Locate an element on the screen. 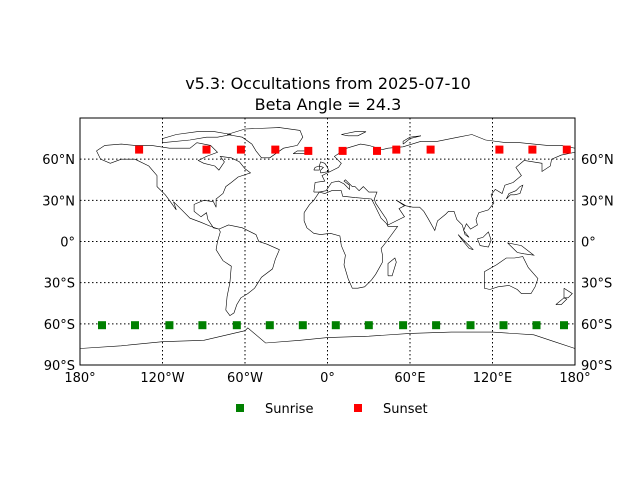 This screenshot has height=480, width=640. x-tick-label: 120°E is located at coordinates (493, 378).